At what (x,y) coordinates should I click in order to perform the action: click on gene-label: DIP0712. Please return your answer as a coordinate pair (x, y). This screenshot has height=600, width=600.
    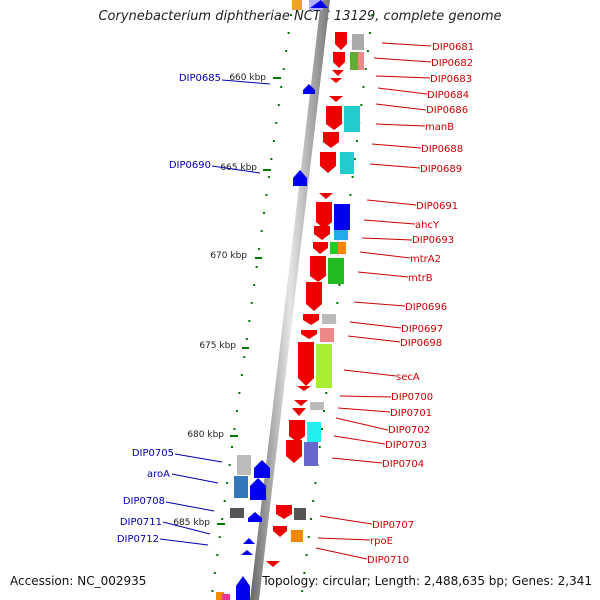
    Looking at the image, I should click on (138, 539).